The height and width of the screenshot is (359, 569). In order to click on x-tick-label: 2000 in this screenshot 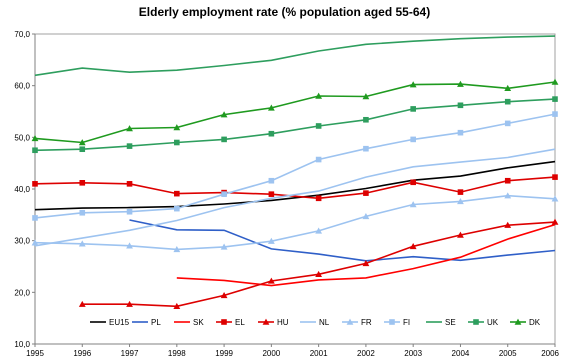, I will do `click(271, 353)`.